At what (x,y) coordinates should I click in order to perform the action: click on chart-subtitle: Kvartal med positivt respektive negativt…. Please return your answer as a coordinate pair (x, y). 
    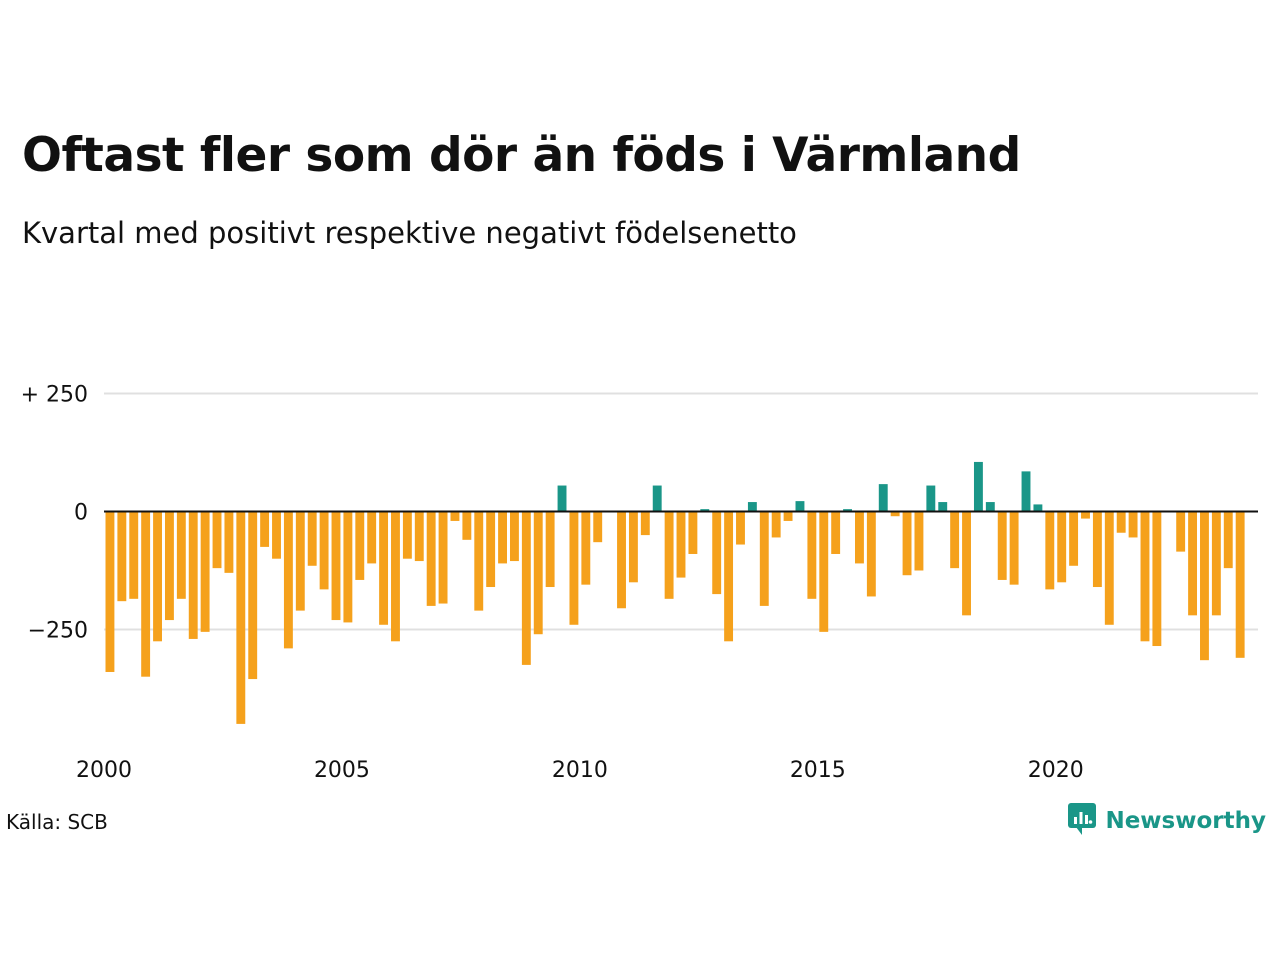
    Looking at the image, I should click on (409, 233).